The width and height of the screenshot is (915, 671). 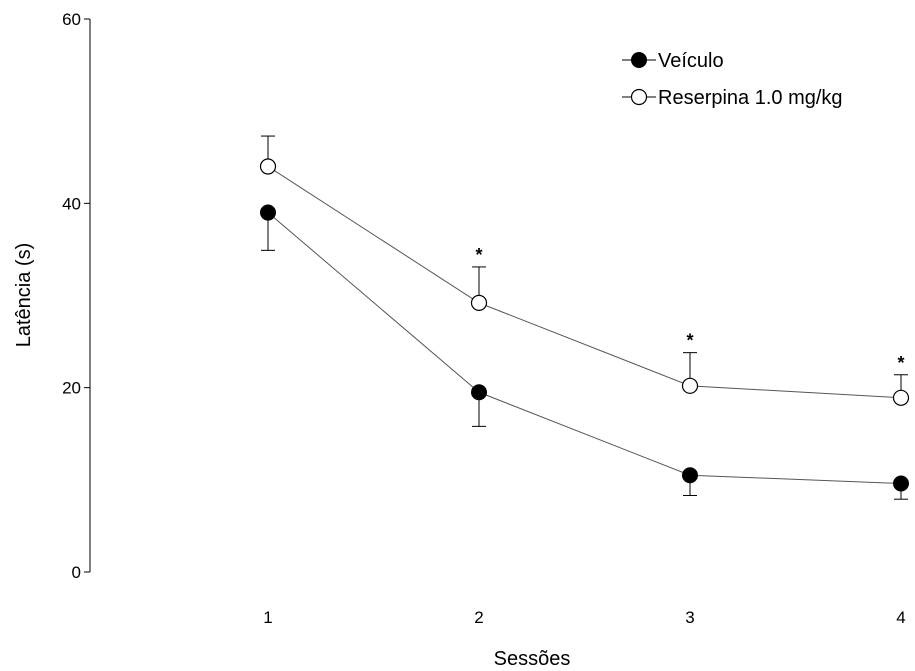 I want to click on legend-item-vehicle: Veículo, so click(x=673, y=61).